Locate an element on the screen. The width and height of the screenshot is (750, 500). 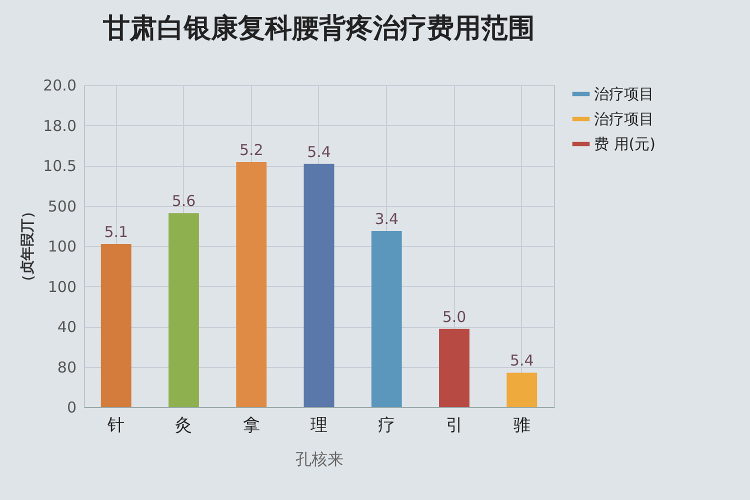
text: 10.5 is located at coordinates (59, 166).